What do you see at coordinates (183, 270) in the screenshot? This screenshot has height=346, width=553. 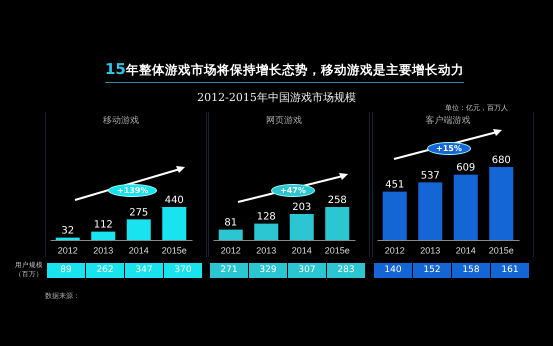 I see `text: 370` at bounding box center [183, 270].